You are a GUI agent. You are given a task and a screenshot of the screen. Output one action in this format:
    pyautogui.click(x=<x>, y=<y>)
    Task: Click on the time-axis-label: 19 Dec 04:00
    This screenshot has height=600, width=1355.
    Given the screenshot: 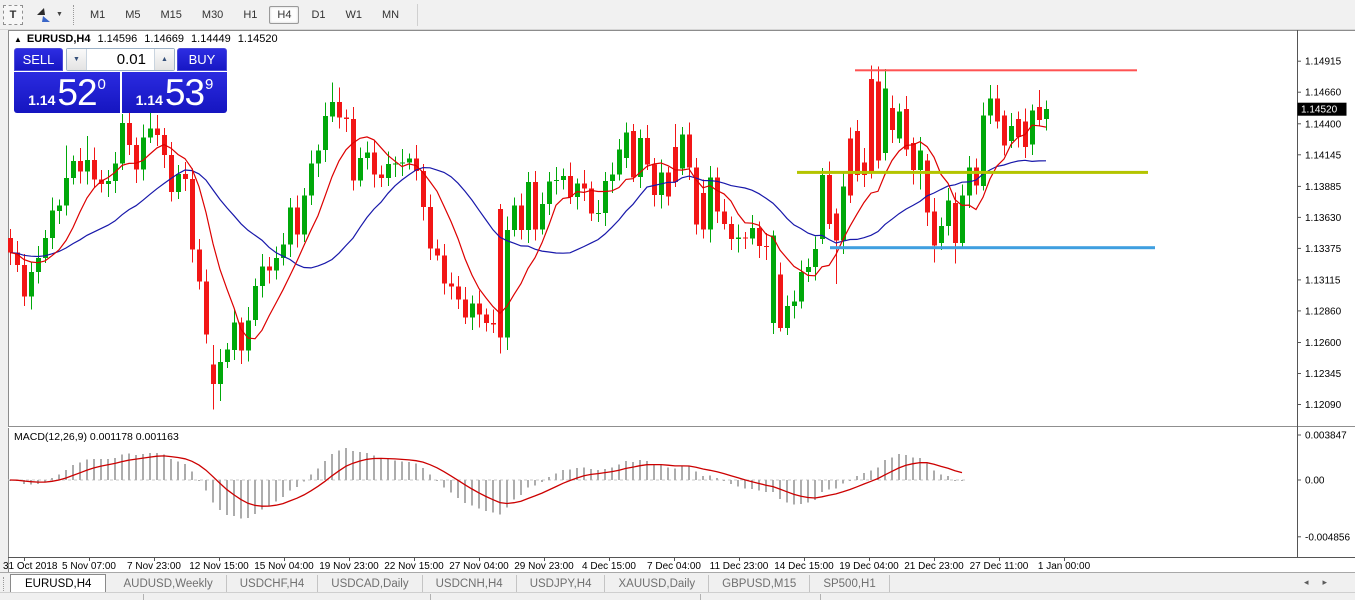 What is the action you would take?
    pyautogui.click(x=869, y=566)
    